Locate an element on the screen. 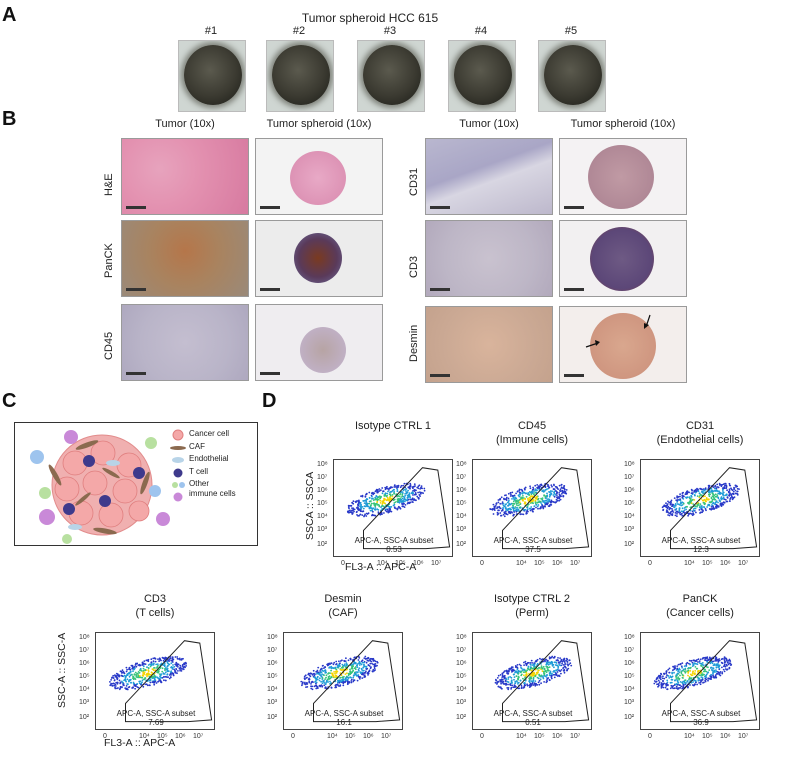 The height and width of the screenshot is (757, 787). panel-c-label: C is located at coordinates (9, 401).